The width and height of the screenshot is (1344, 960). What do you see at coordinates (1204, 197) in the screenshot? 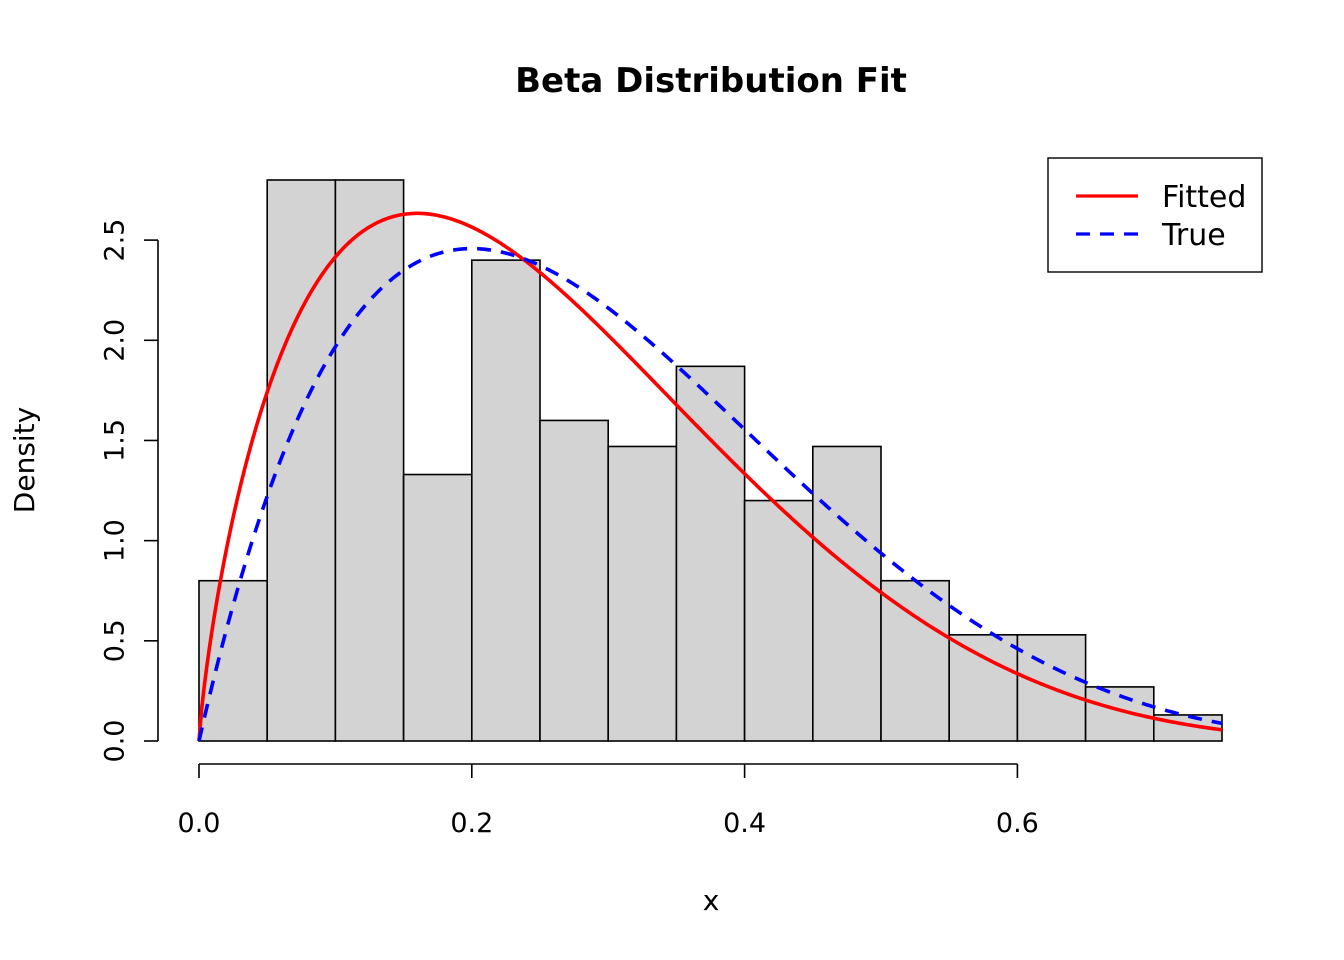
I see `legend-label-fitted: Fitted` at bounding box center [1204, 197].